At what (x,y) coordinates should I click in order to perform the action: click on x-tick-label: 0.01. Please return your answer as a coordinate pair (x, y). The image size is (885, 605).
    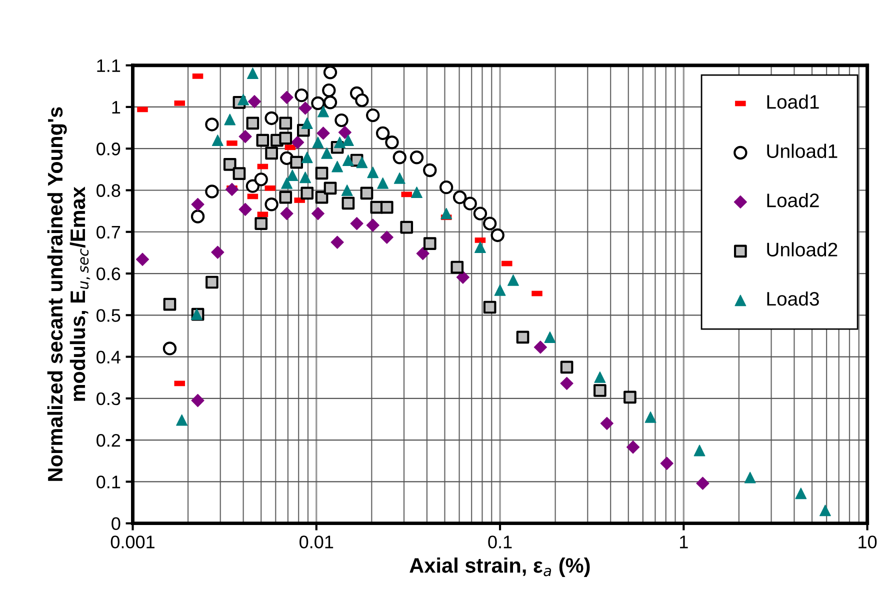
    Looking at the image, I should click on (317, 542).